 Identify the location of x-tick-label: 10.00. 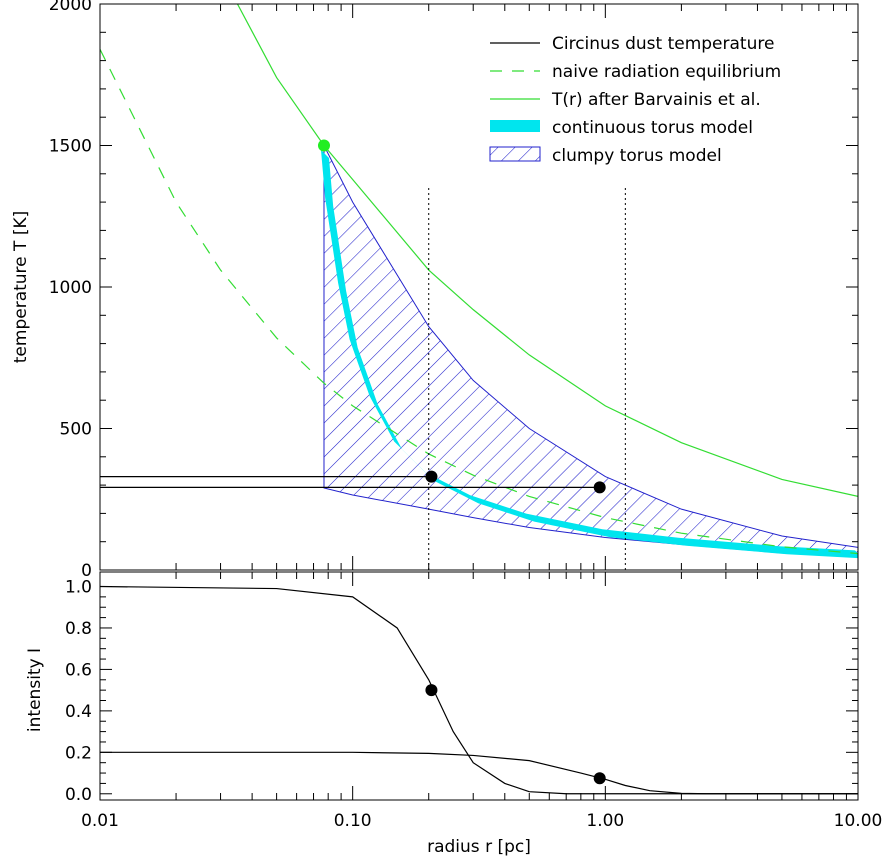
(858, 821).